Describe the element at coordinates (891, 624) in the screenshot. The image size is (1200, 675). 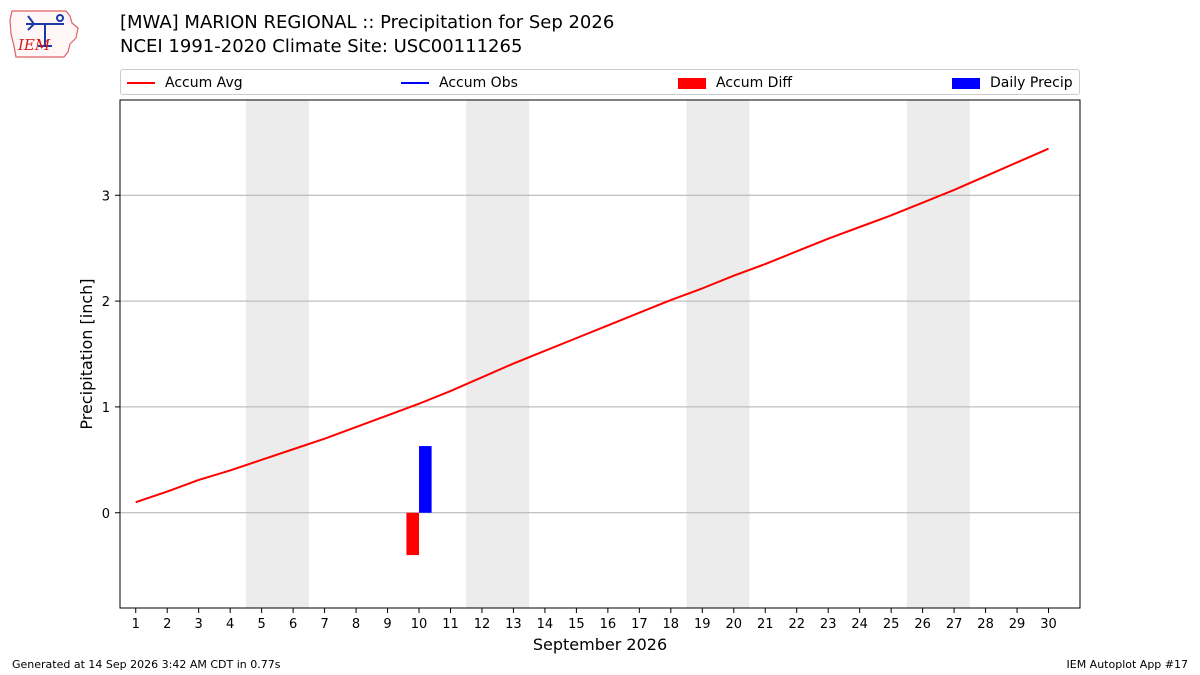
I see `x-tick-label-25: 25` at that location.